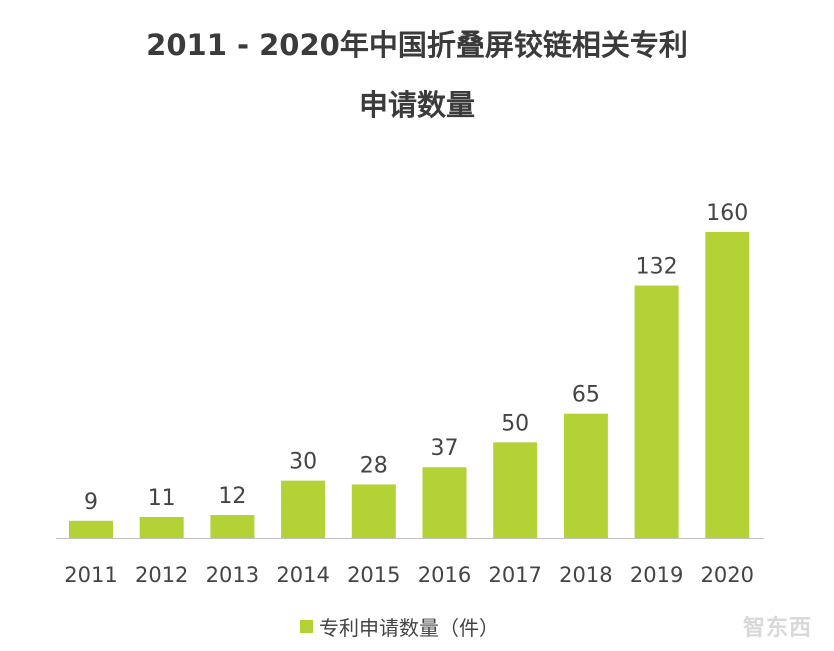 Image resolution: width=834 pixels, height=651 pixels. What do you see at coordinates (444, 575) in the screenshot?
I see `x-tick-label-2016: 2016` at bounding box center [444, 575].